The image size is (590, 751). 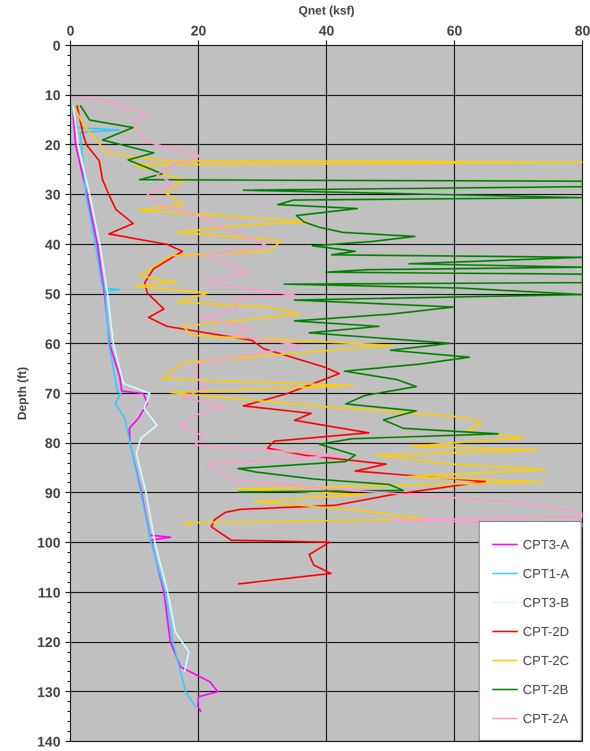 What do you see at coordinates (198, 30) in the screenshot?
I see `x-tick-label: 20` at bounding box center [198, 30].